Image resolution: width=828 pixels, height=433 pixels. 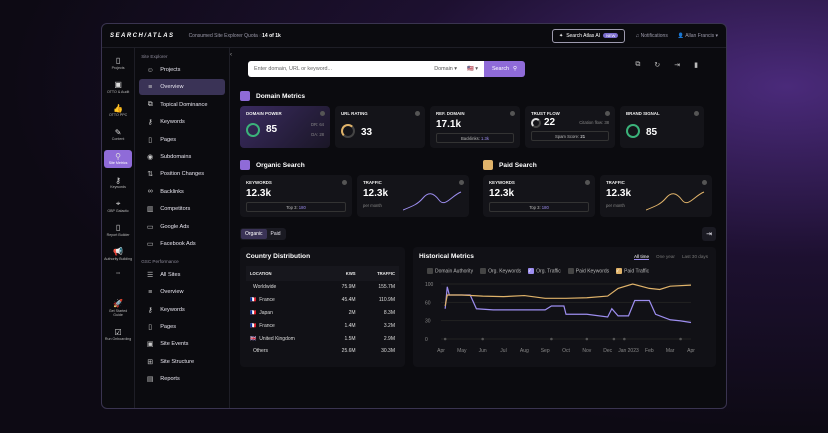 What do you see at coordinates (322, 313) in the screenshot?
I see `table-row: 🇫🇷 Japan 2M 8.3M` at bounding box center [322, 313].